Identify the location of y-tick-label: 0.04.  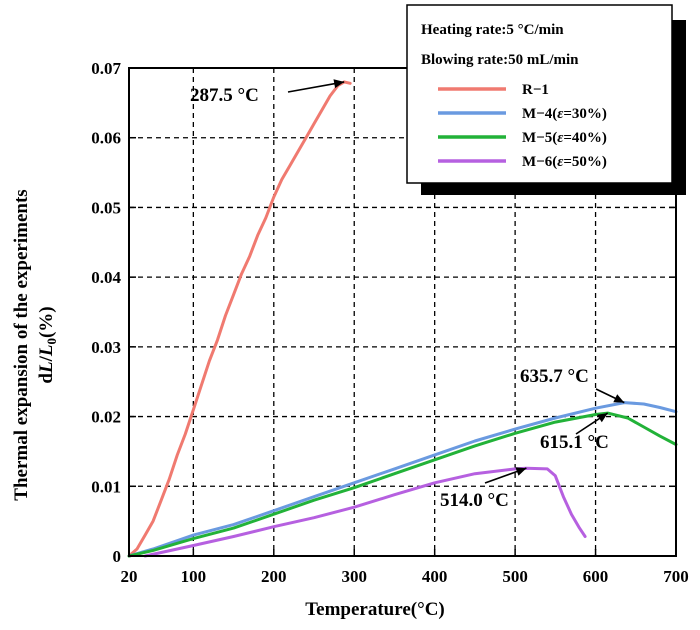
(106, 277).